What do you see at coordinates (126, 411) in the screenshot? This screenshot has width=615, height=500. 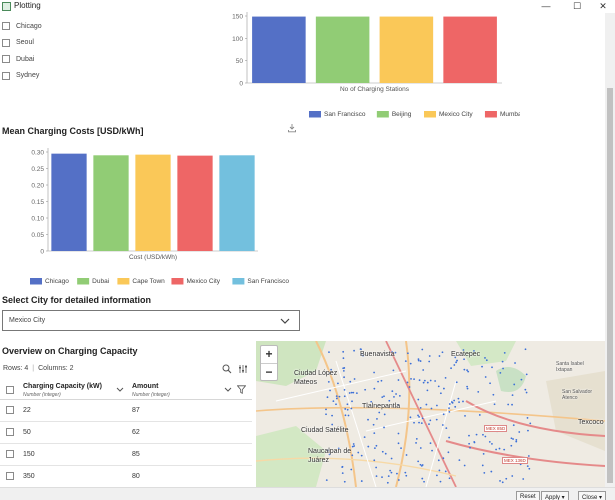 I see `table-row: 22 87` at bounding box center [126, 411].